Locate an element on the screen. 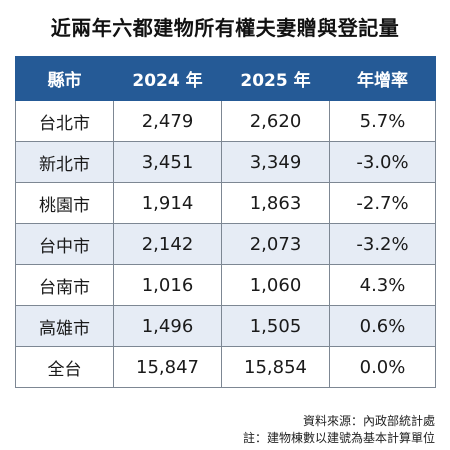 This screenshot has height=450, width=450. cell-2024: 2,142 is located at coordinates (167, 244).